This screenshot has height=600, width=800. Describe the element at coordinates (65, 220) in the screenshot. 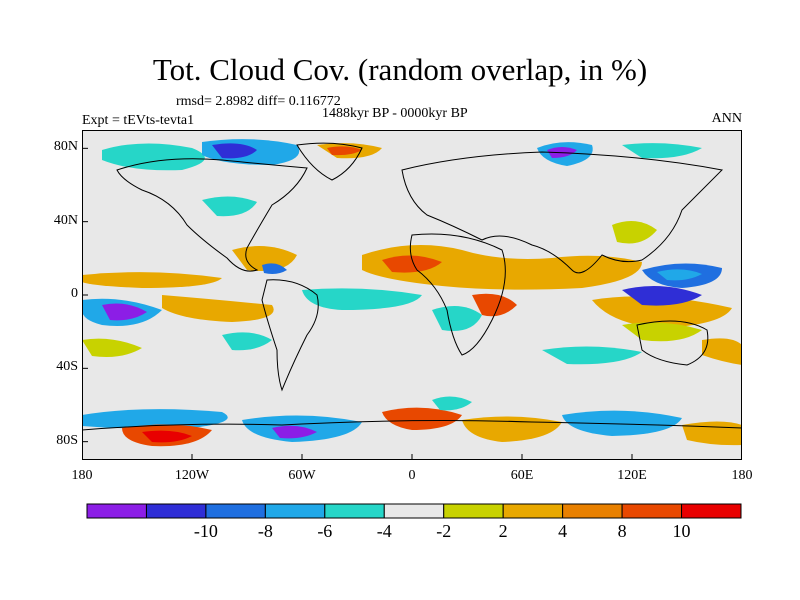

I see `y-tick-label: 40N` at that location.